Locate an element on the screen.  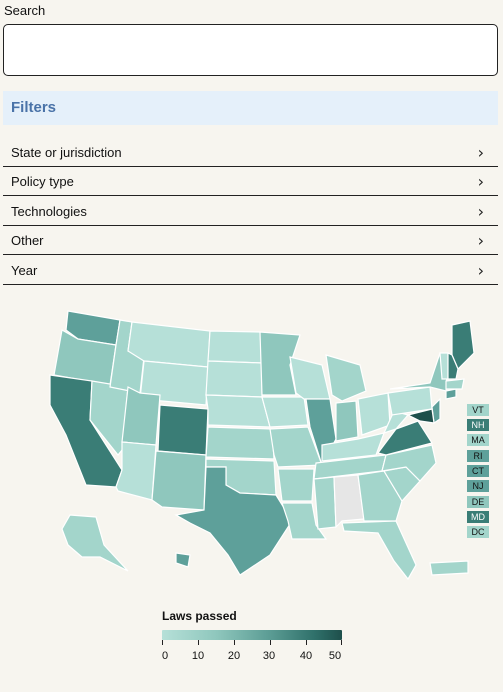
territory-puerto-rico is located at coordinates (449, 568).